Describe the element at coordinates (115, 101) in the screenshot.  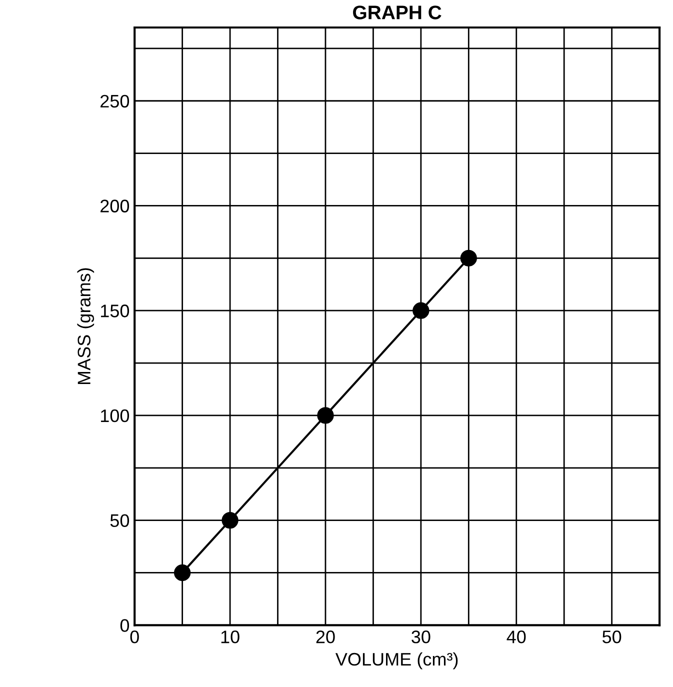
I see `y-tick-label: 250` at that location.